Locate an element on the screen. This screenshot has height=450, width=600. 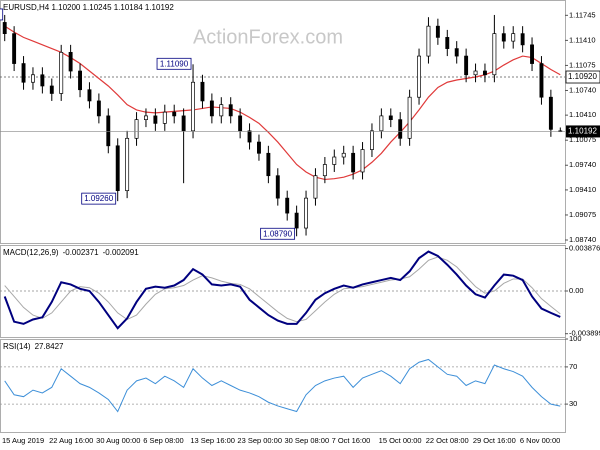
annotation-label: 1.09260 is located at coordinates (98, 198).